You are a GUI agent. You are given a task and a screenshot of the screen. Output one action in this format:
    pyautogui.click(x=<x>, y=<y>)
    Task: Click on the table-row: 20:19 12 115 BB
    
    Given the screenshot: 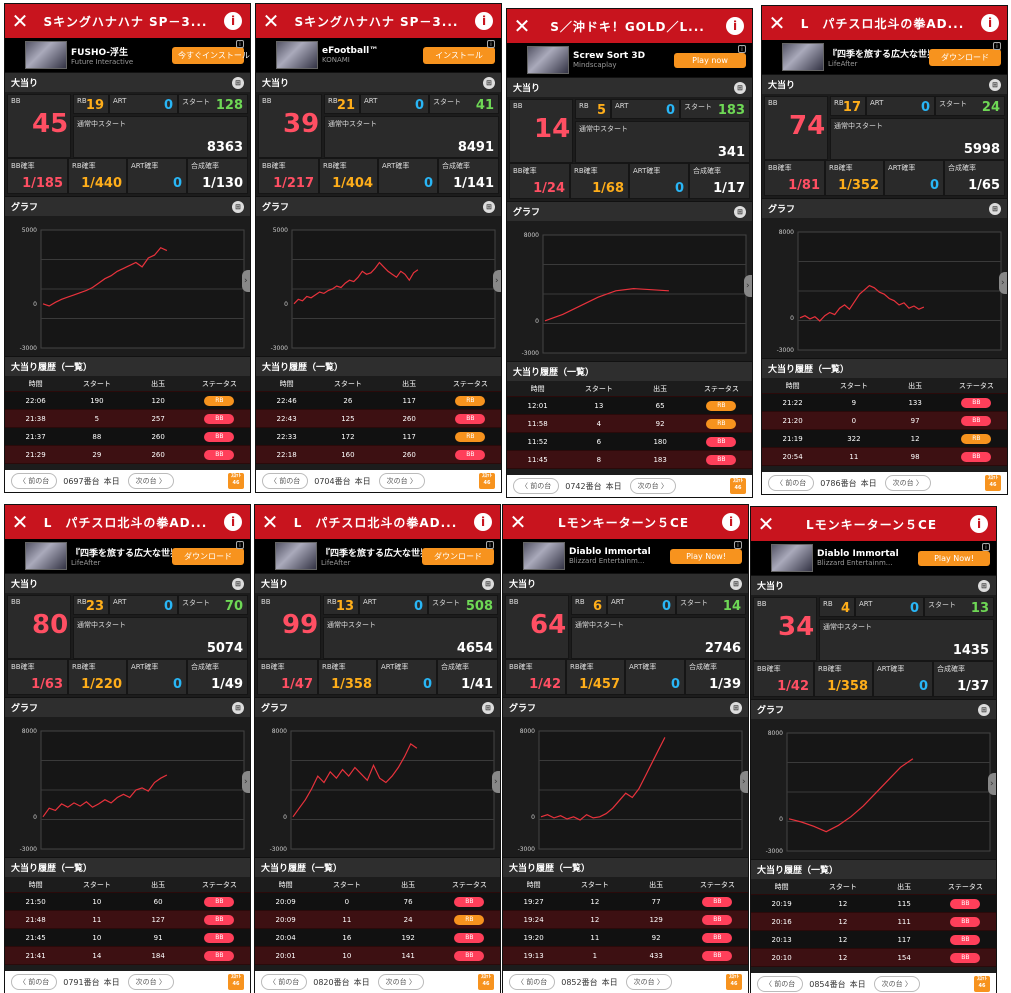 What is the action you would take?
    pyautogui.click(x=873, y=904)
    